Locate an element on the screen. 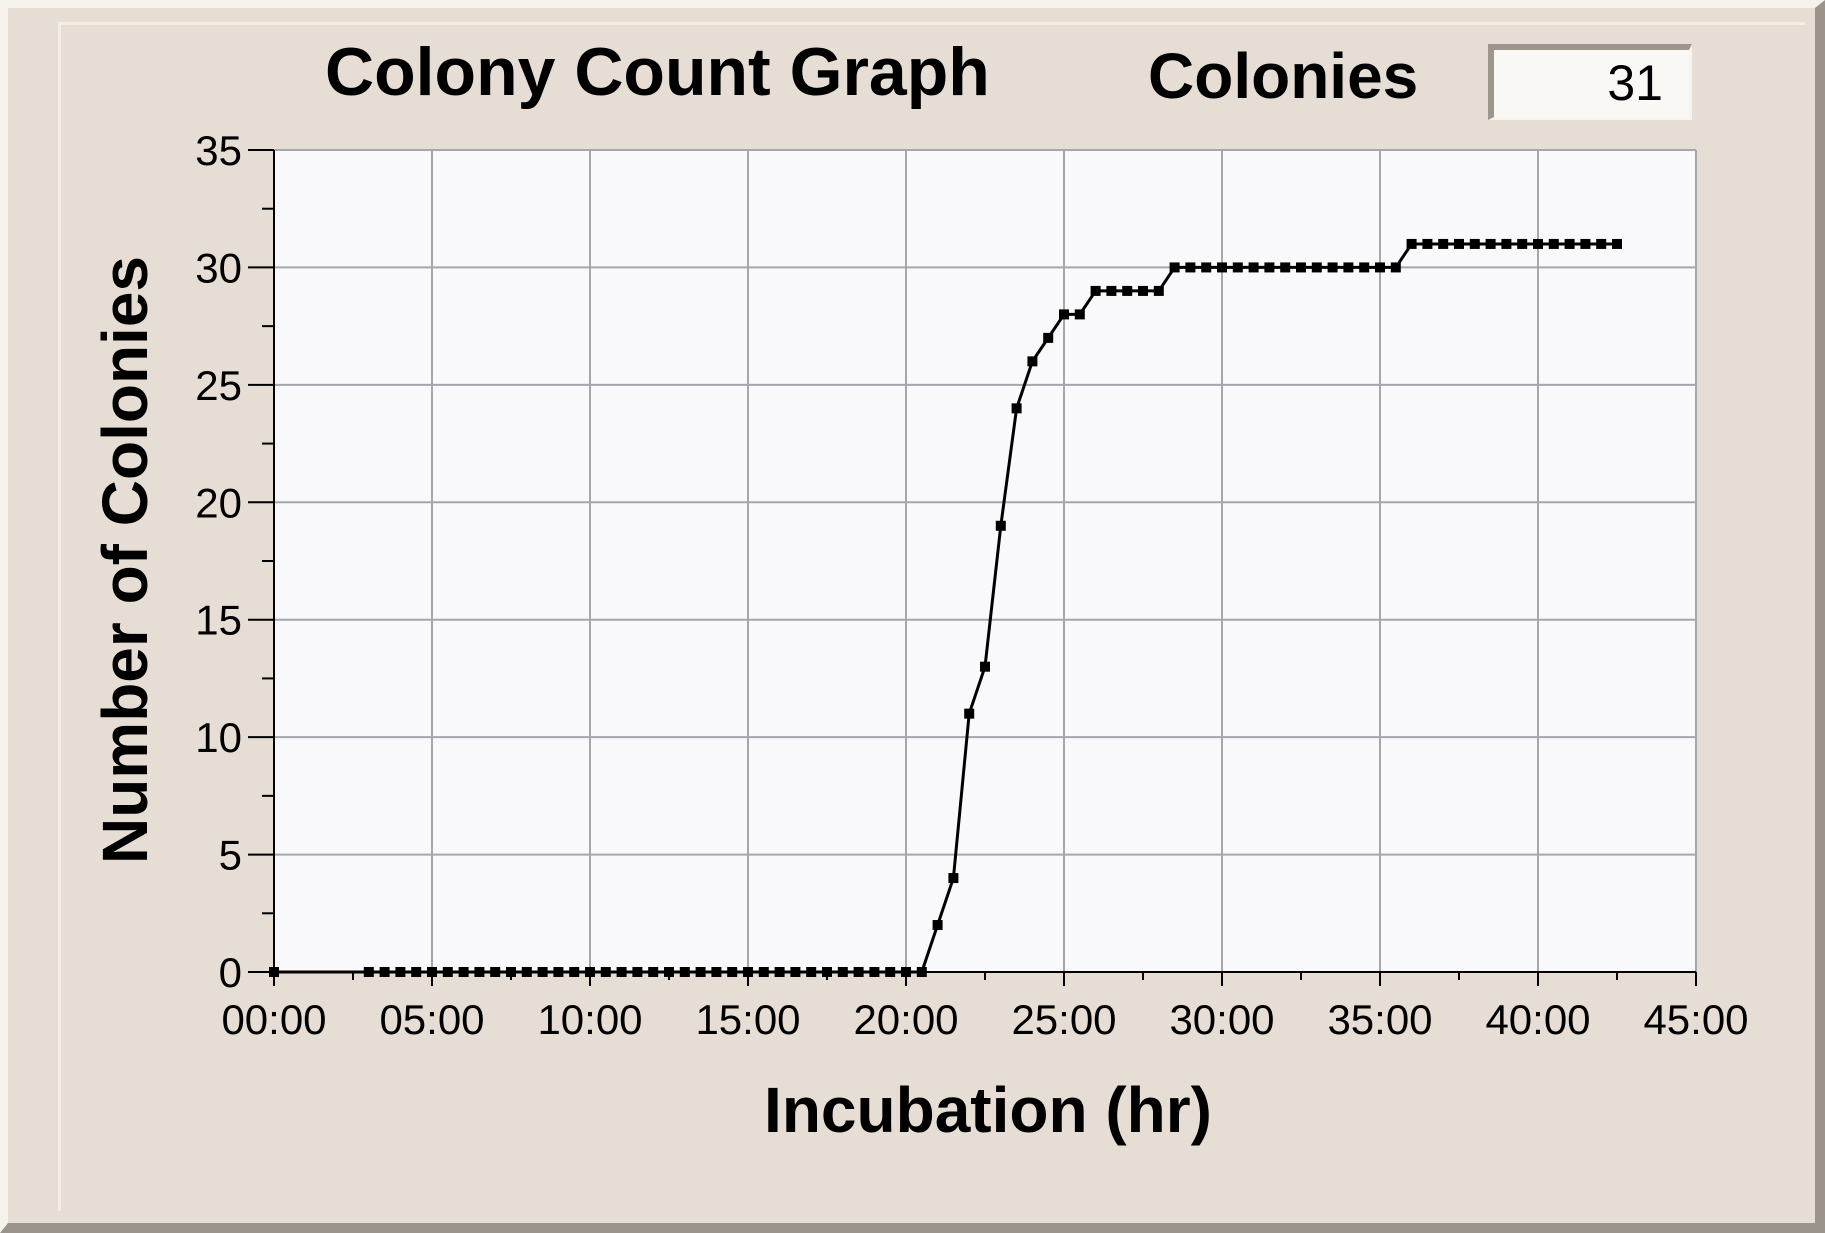 This screenshot has height=1233, width=1825. x-tick-label: 25:00 is located at coordinates (1063, 1019).